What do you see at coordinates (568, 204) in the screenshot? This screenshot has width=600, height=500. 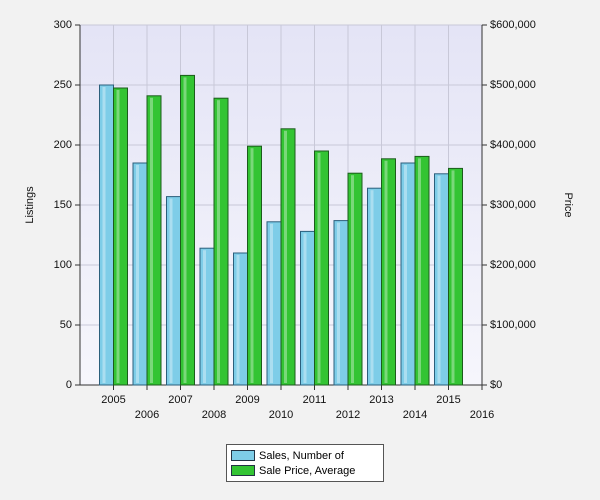 I see `y2-axis-title: Price` at bounding box center [568, 204].